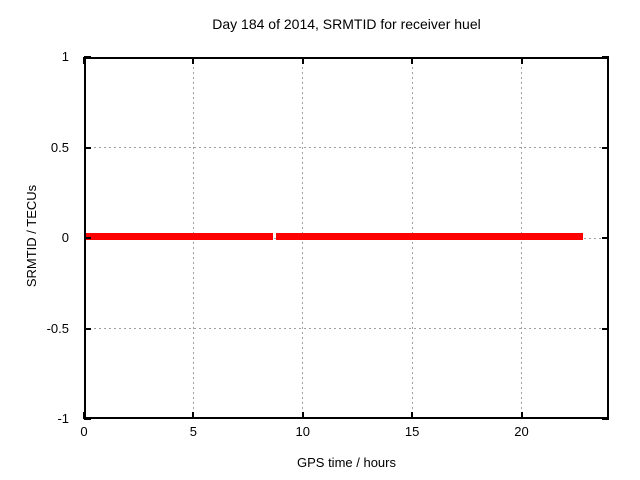 The height and width of the screenshot is (480, 640). Describe the element at coordinates (521, 431) in the screenshot. I see `x-tick-label: 20` at that location.